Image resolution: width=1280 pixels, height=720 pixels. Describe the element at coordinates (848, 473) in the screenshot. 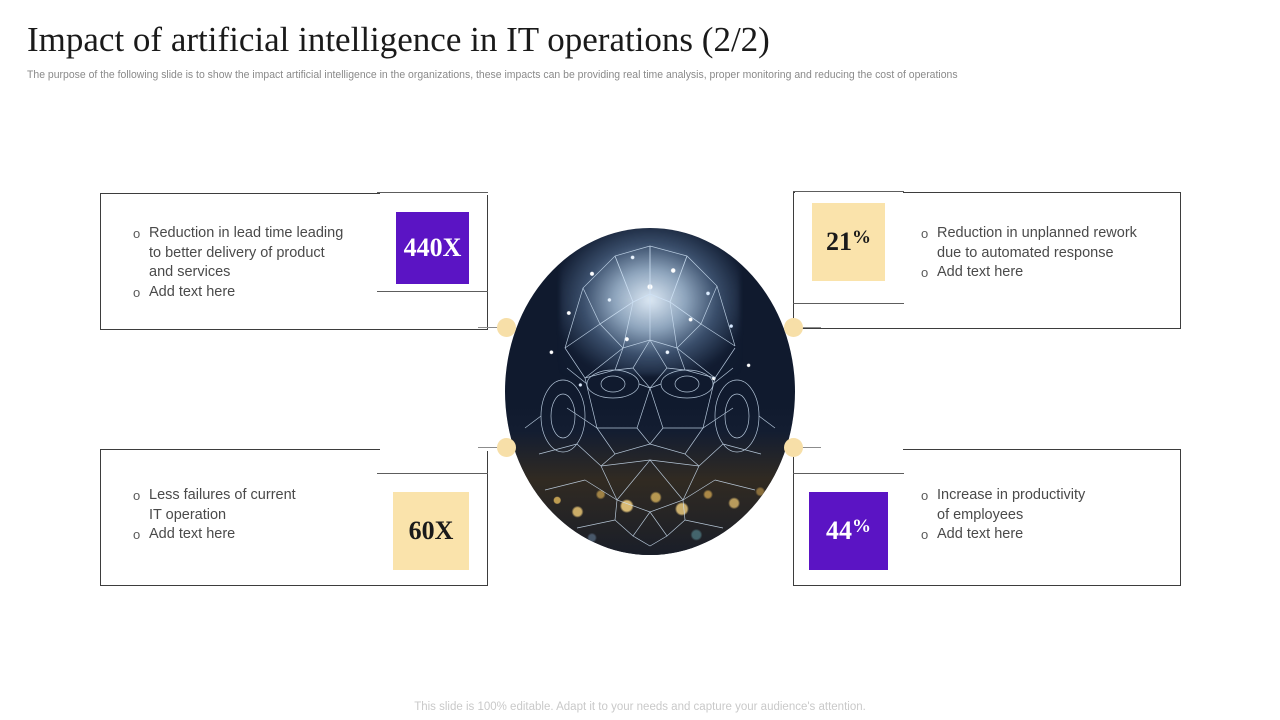

I see `card-bottom-right-rule-top` at that location.